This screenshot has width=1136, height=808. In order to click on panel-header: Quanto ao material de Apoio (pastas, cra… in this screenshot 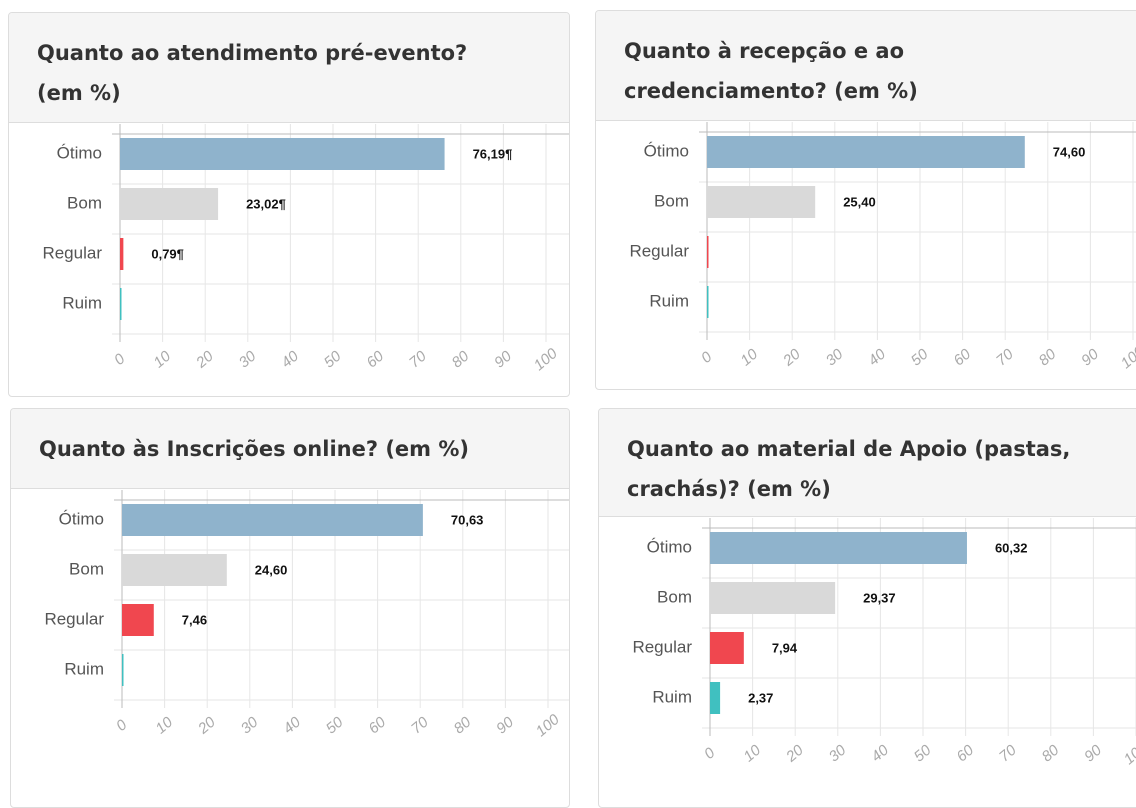, I will do `click(867, 463)`.